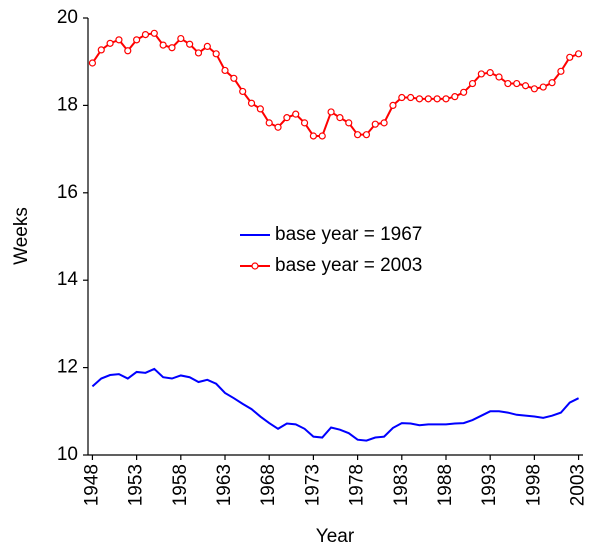 The width and height of the screenshot is (591, 549). What do you see at coordinates (401, 485) in the screenshot?
I see `x-tick-label: 1983` at bounding box center [401, 485].